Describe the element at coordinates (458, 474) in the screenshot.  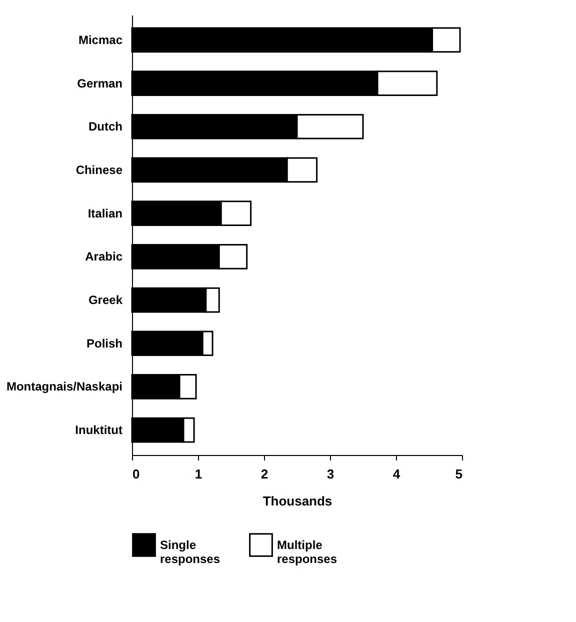
I see `x-tick-label: 5` at that location.